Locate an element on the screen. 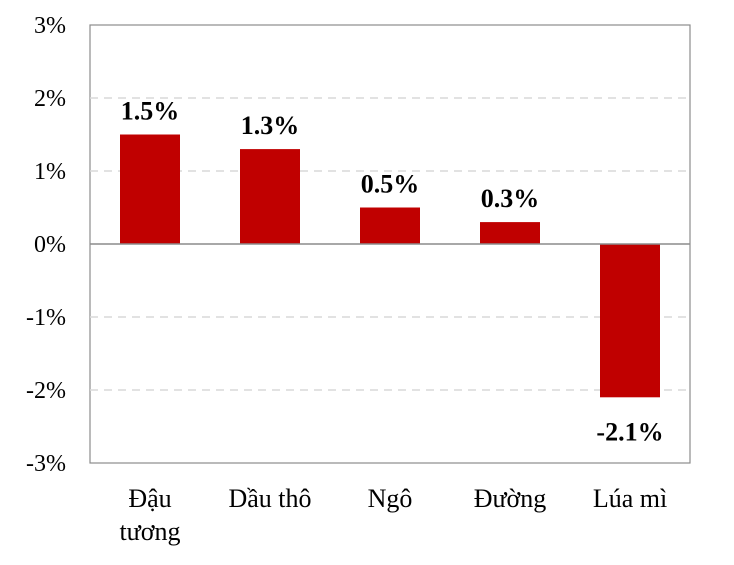 This screenshot has width=734, height=565. category-label: Lúa mì is located at coordinates (630, 498).